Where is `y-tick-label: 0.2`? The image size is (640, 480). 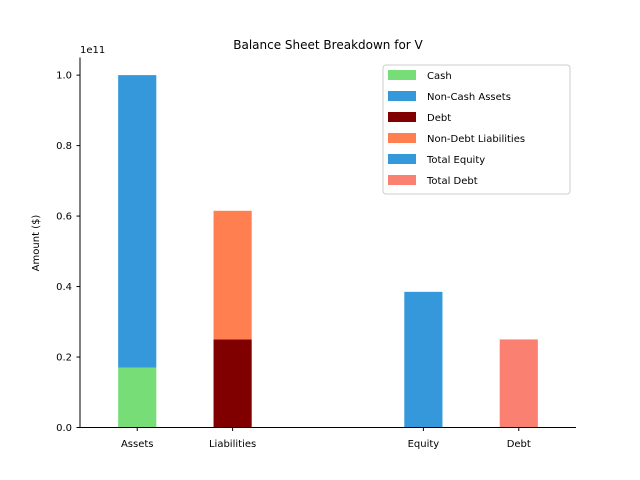
y-tick-label: 0.2 is located at coordinates (64, 358).